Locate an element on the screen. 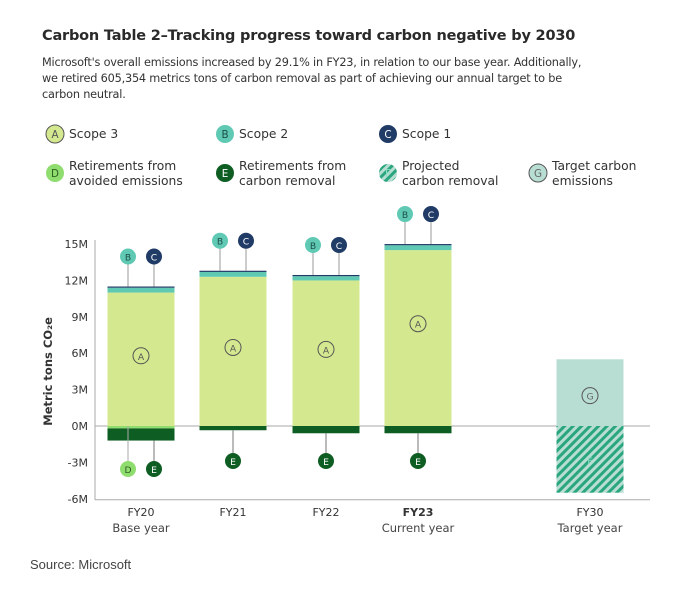  bar-b-fy22 is located at coordinates (326, 278).